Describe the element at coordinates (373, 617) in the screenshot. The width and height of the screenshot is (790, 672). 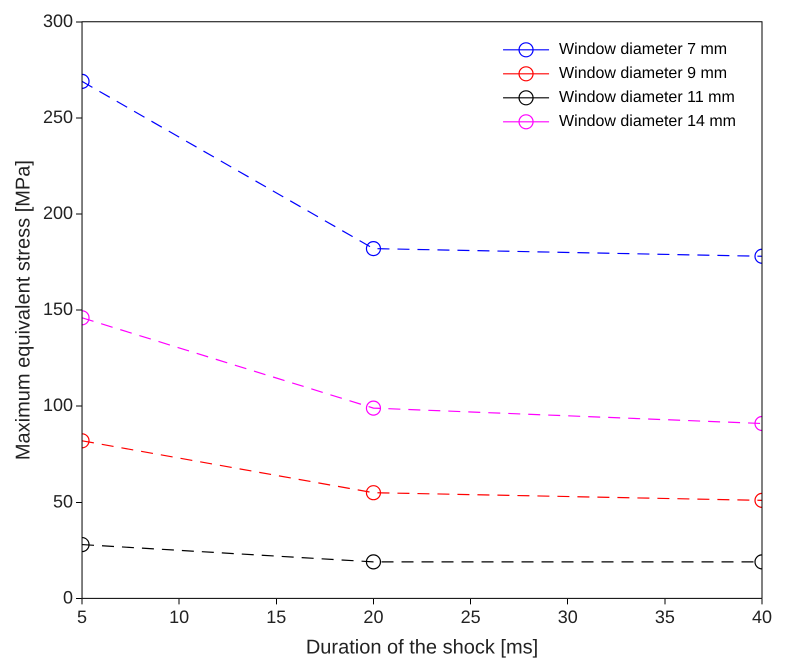
I see `x-tick-label: 20` at that location.